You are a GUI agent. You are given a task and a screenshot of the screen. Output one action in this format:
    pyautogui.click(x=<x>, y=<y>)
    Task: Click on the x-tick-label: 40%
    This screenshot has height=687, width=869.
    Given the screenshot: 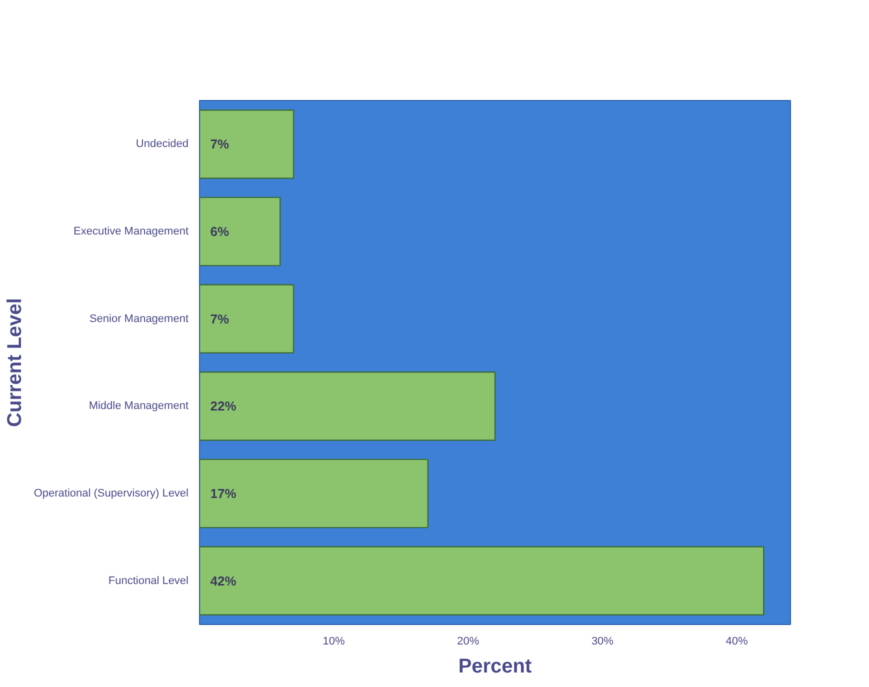 What is the action you would take?
    pyautogui.click(x=737, y=642)
    